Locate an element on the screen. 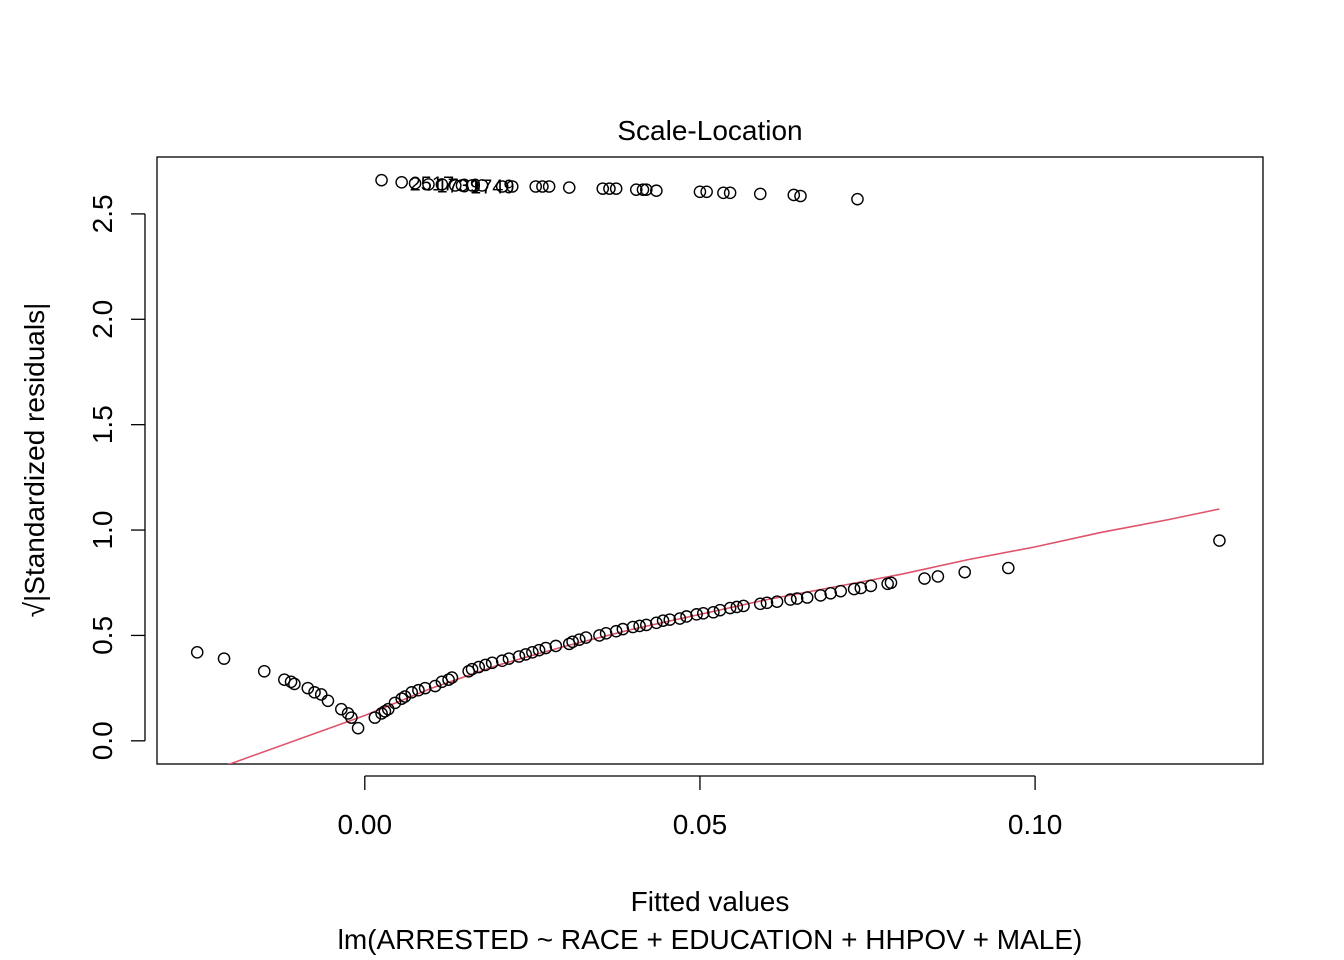 The width and height of the screenshot is (1344, 960). y-tick-label: 0.0 is located at coordinates (102, 740).